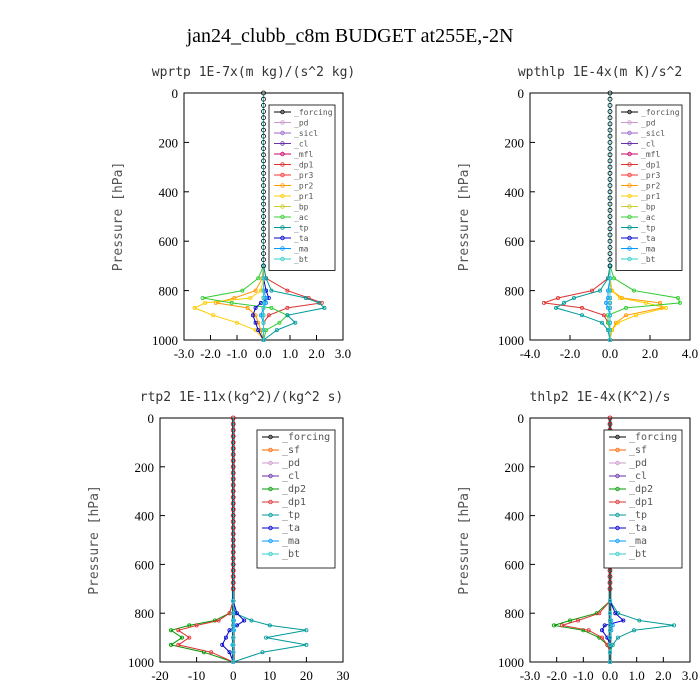 This screenshot has width=700, height=700. I want to click on legend-entry: _ta, so click(648, 238).